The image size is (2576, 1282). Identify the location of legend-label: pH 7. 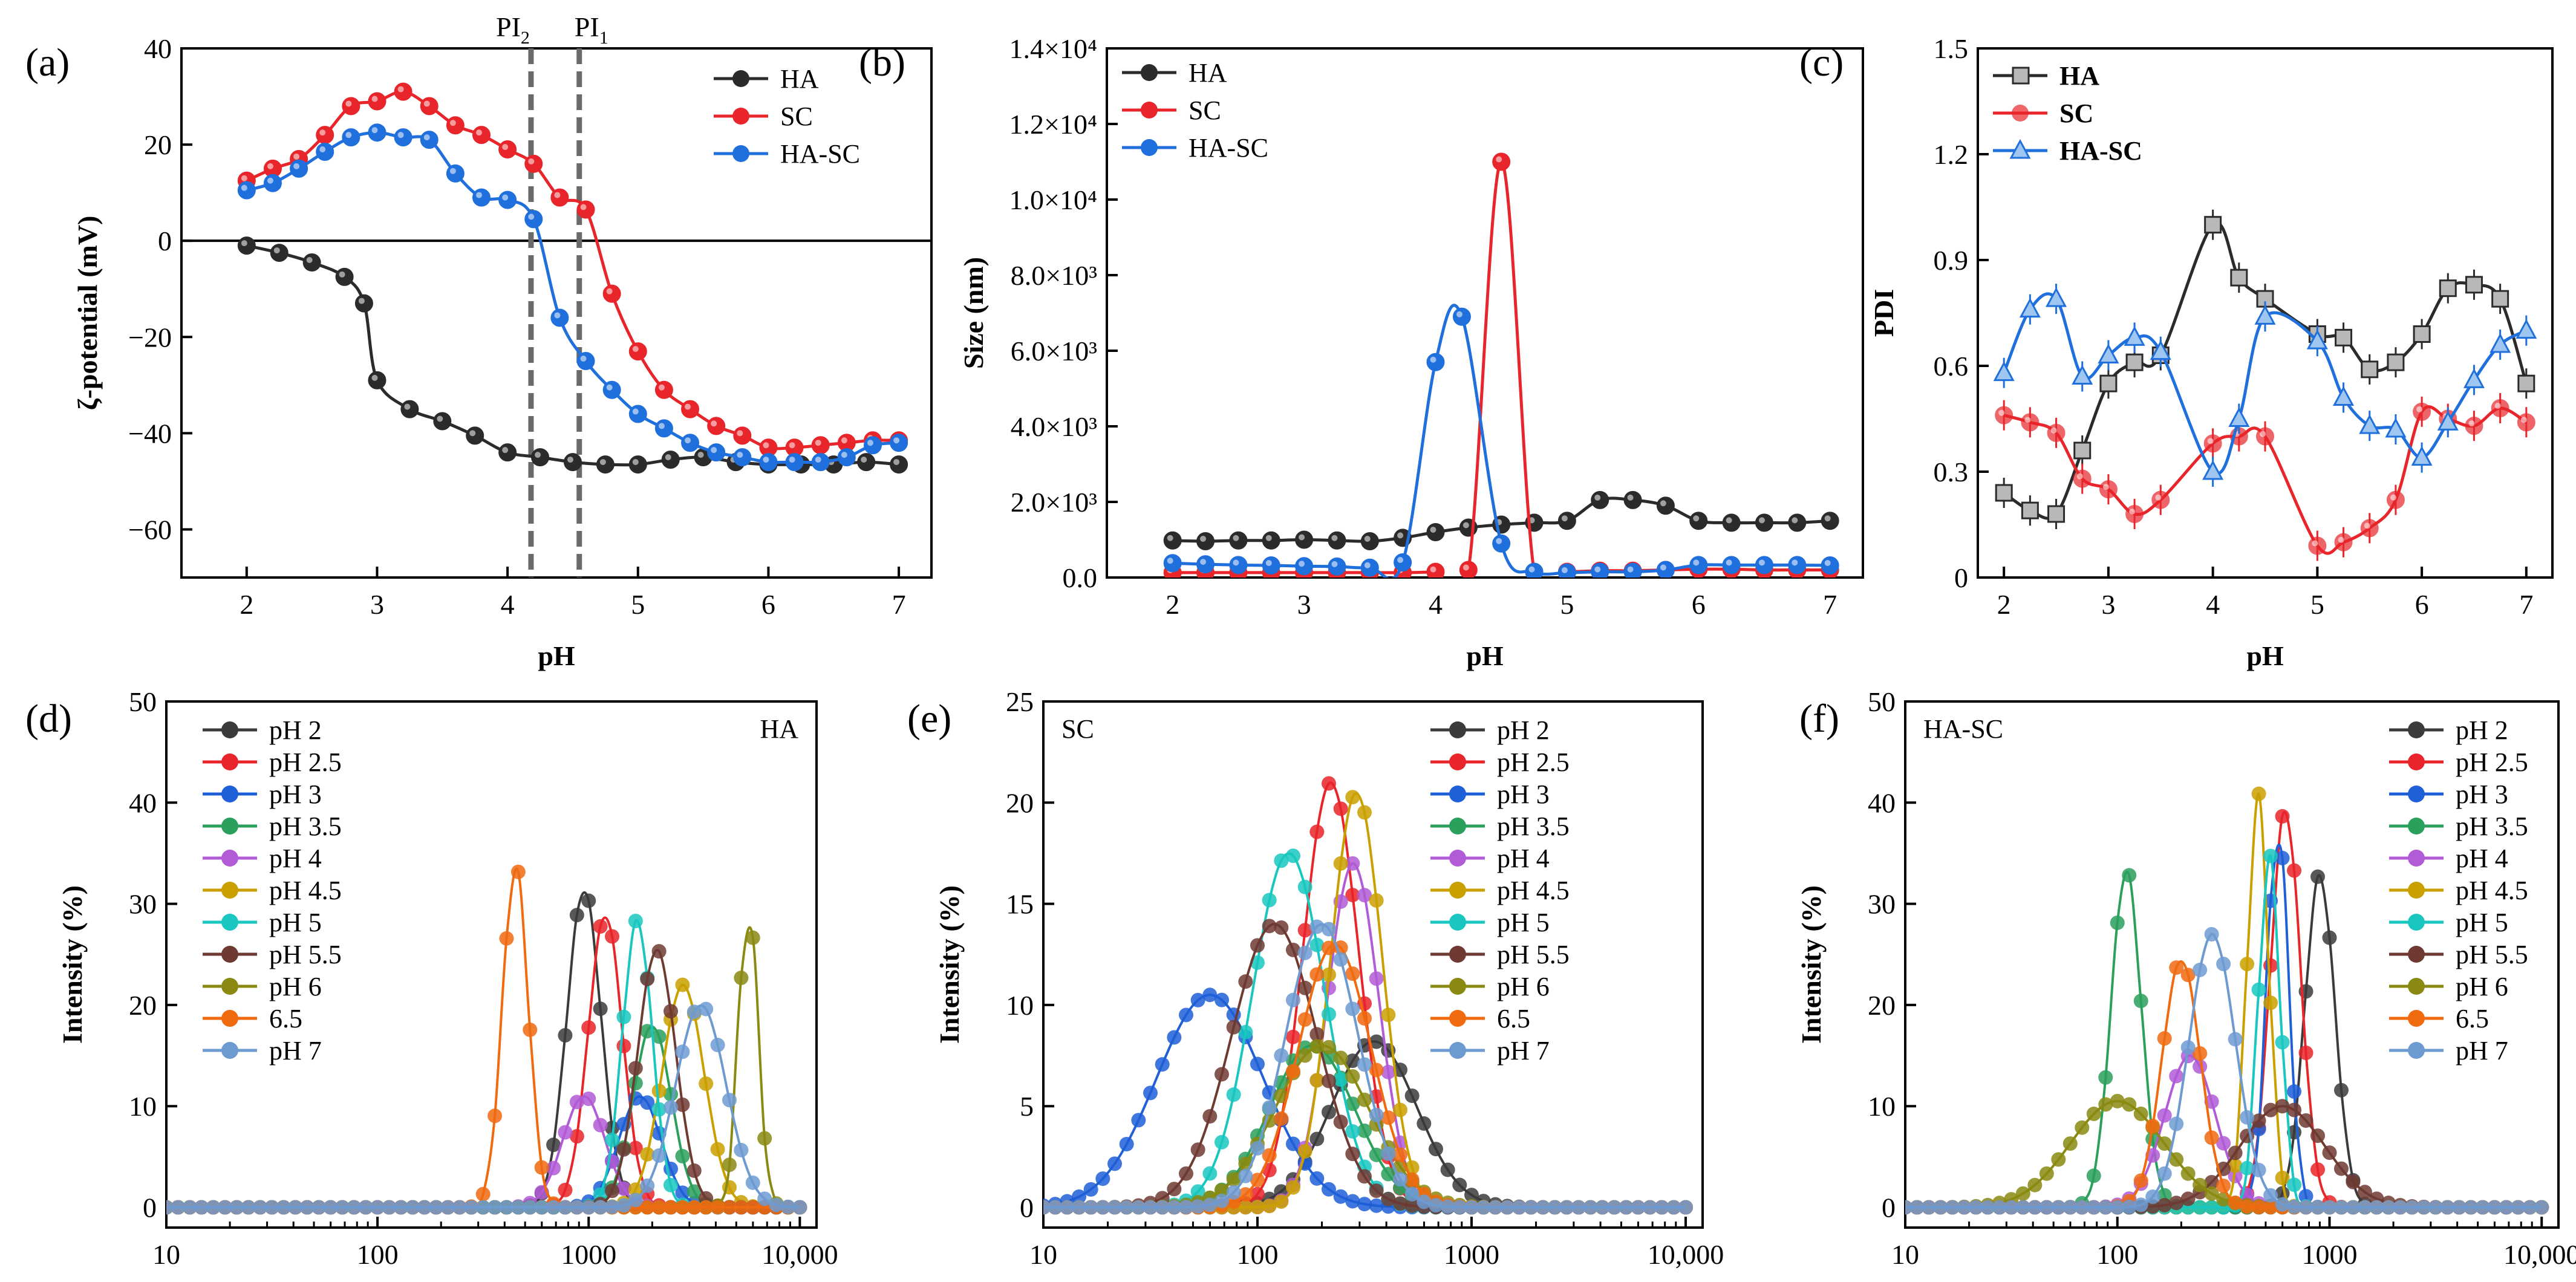
(1523, 1051).